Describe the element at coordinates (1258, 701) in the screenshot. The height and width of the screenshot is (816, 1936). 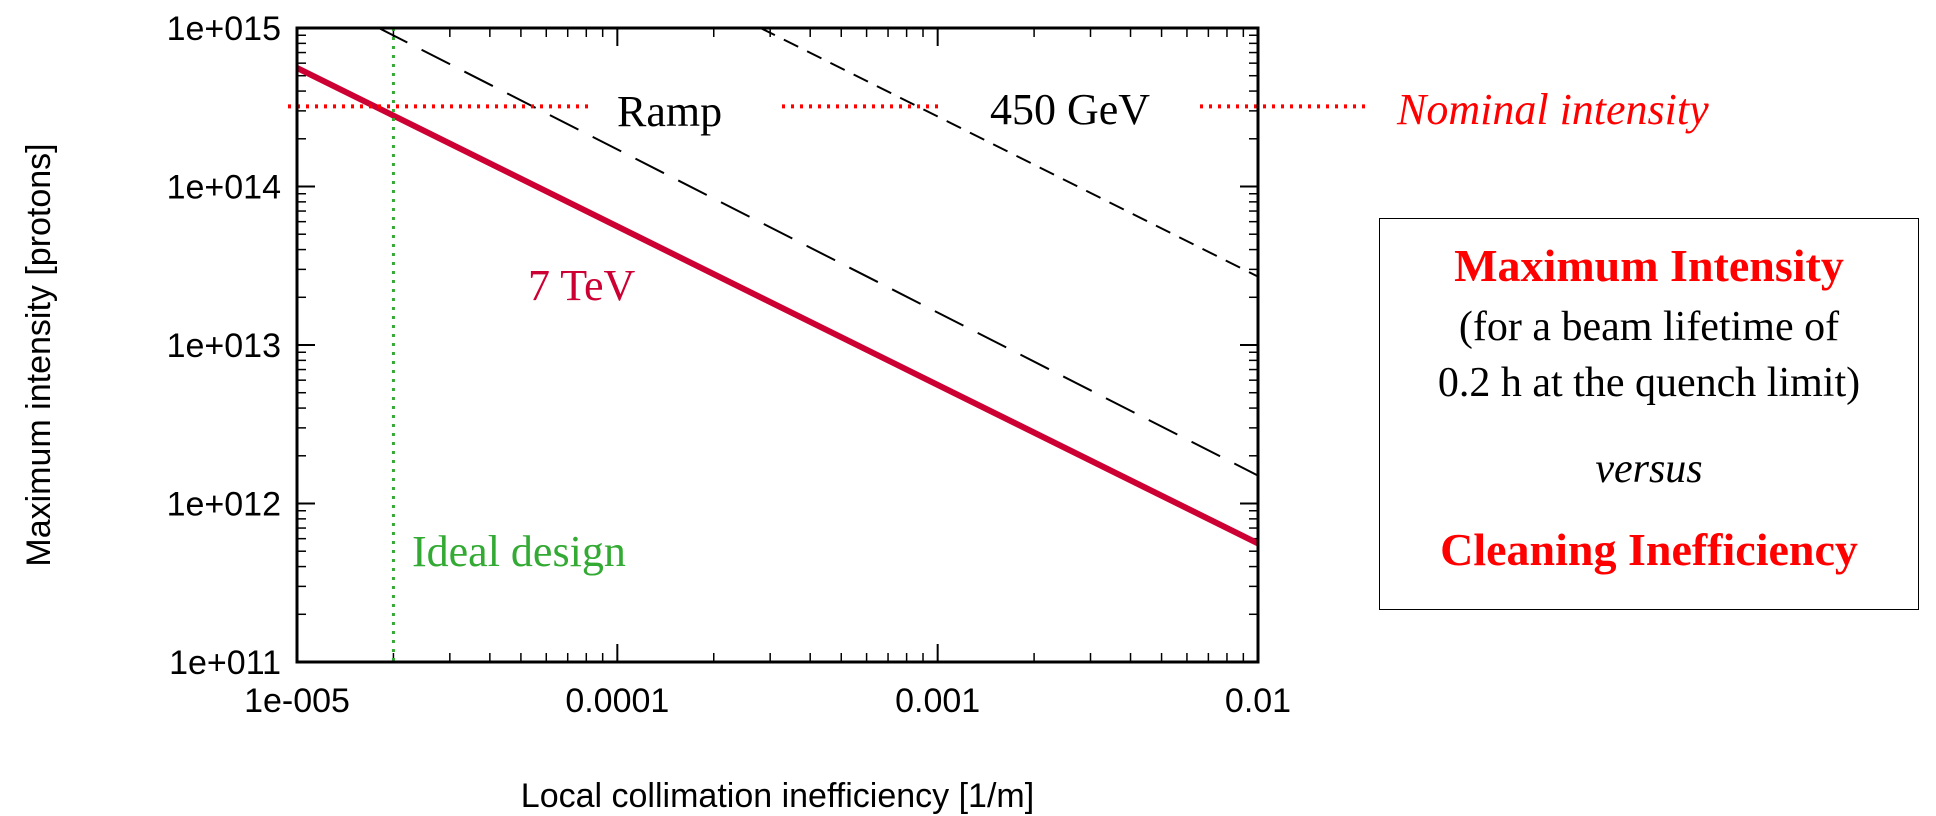
I see `x-tick-label: 0.01` at that location.